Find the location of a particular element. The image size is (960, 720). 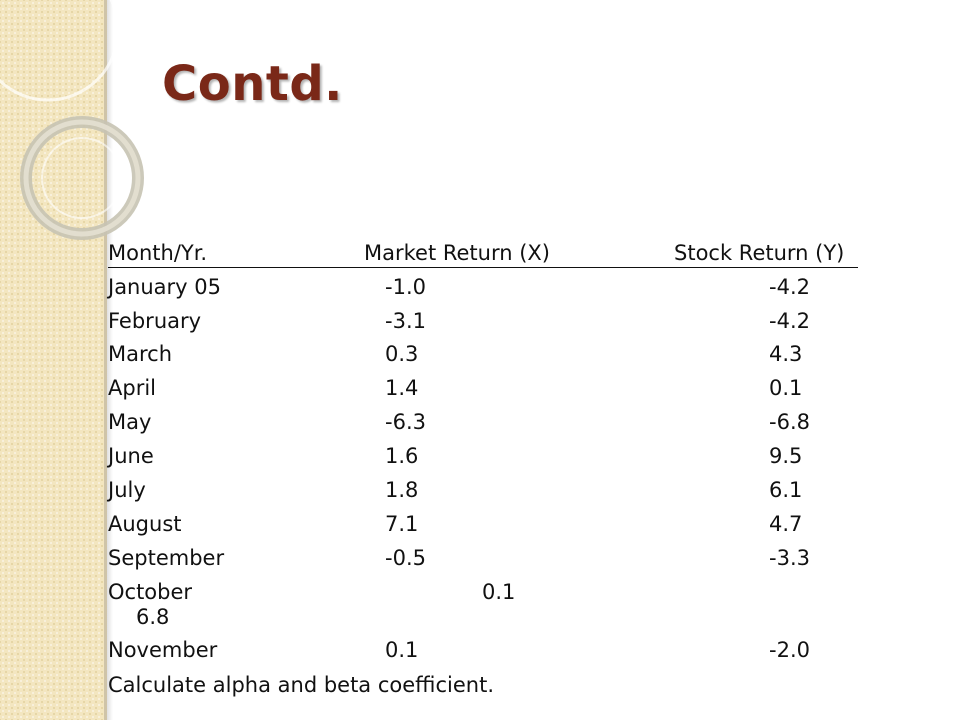

cell-month: January 05 is located at coordinates (165, 287).